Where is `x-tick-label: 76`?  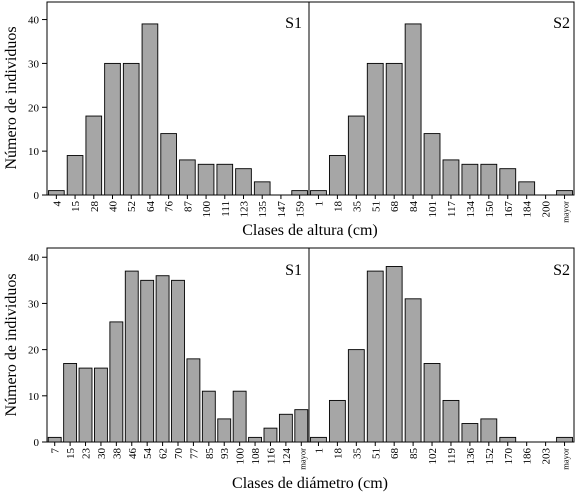
x-tick-label: 76 is located at coordinates (170, 207).